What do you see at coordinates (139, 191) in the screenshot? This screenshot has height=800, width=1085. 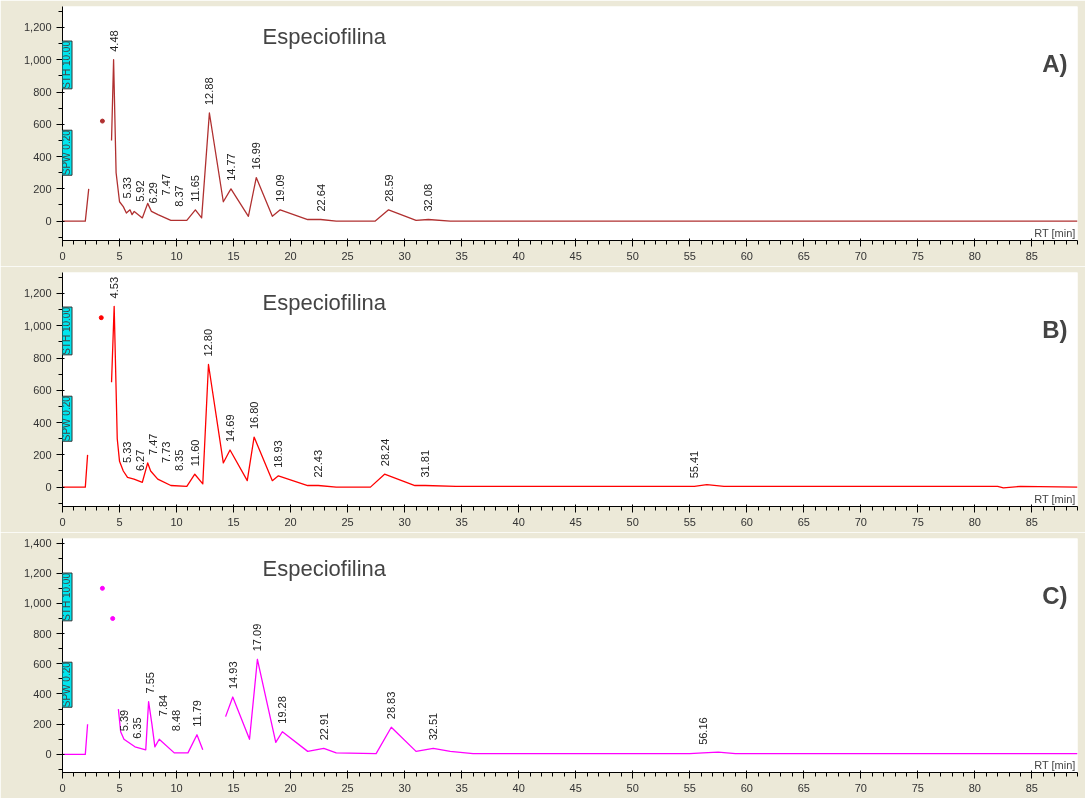 I see `annotation: 5.92` at bounding box center [139, 191].